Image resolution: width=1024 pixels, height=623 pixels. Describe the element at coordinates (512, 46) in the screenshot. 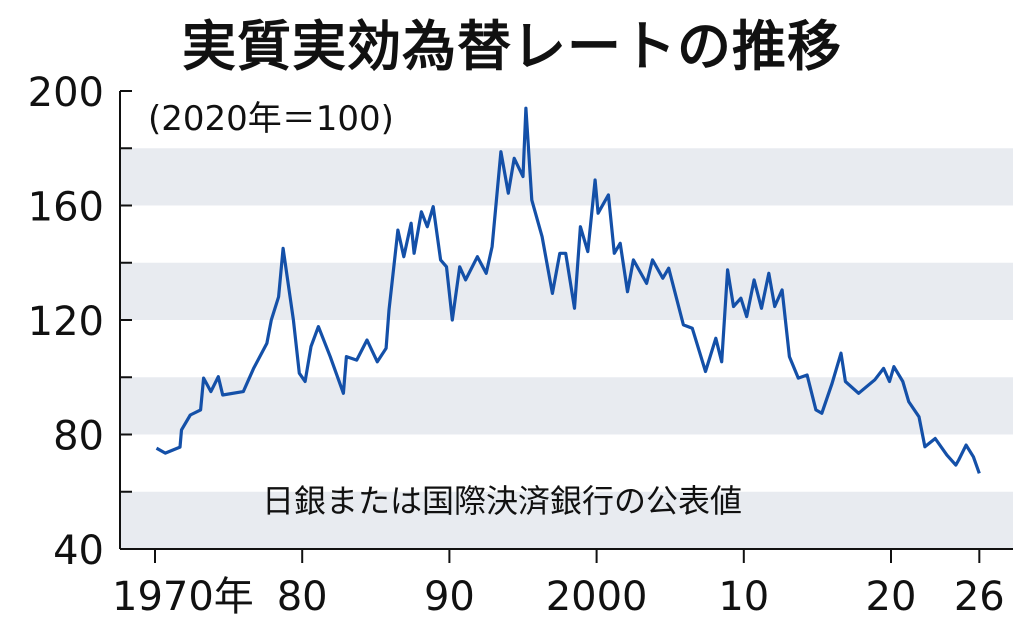

I see `chart-title: 実質実効為替レートの推移` at that location.